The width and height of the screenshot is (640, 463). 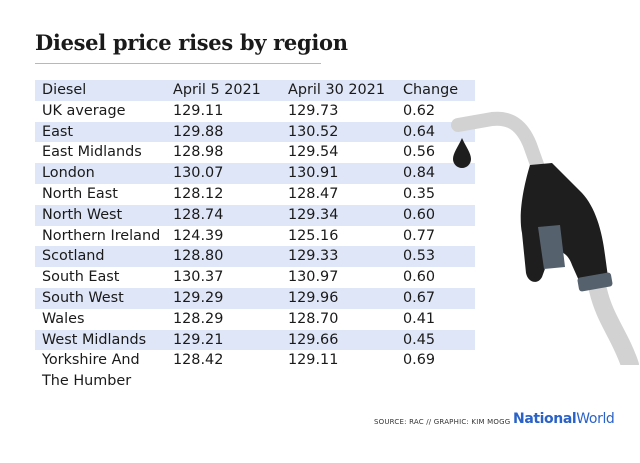 What do you see at coordinates (92, 152) in the screenshot?
I see `region-cell: East Midlands` at bounding box center [92, 152].